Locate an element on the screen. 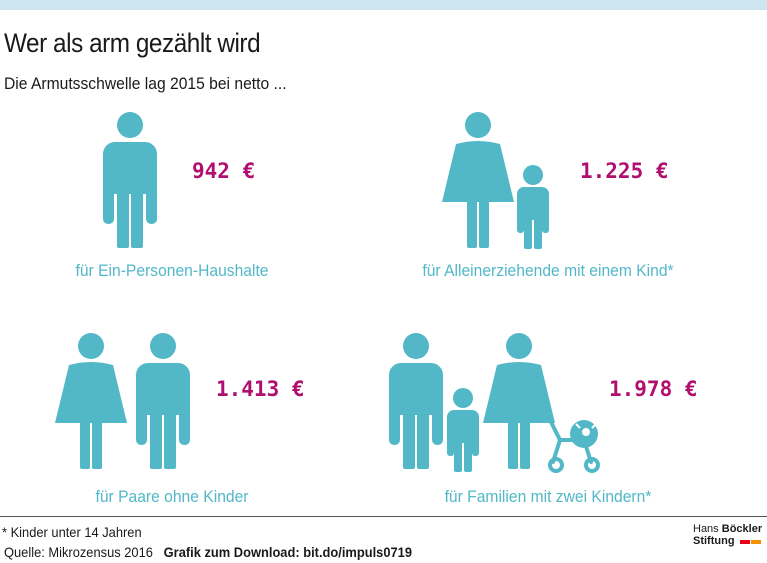 The image size is (767, 563). caption-family: für Familien mit zwei Kindern* is located at coordinates (548, 496).